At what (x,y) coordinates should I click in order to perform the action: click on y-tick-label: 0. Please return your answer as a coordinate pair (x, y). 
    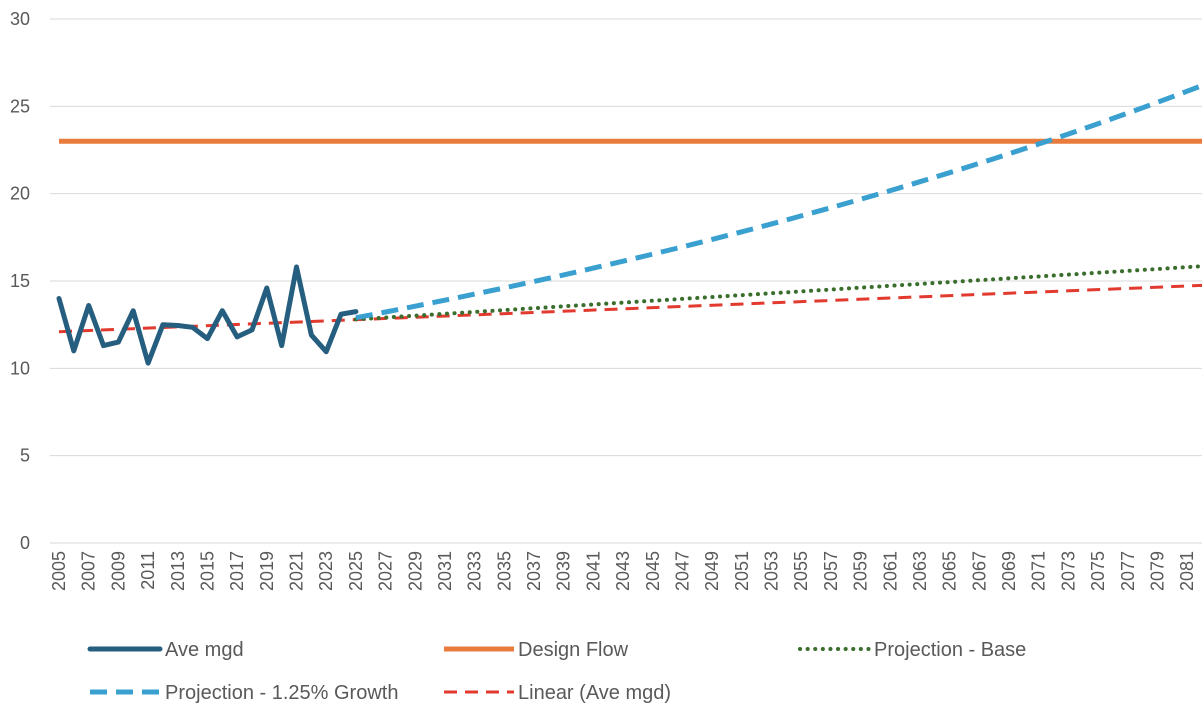
    Looking at the image, I should click on (25, 543).